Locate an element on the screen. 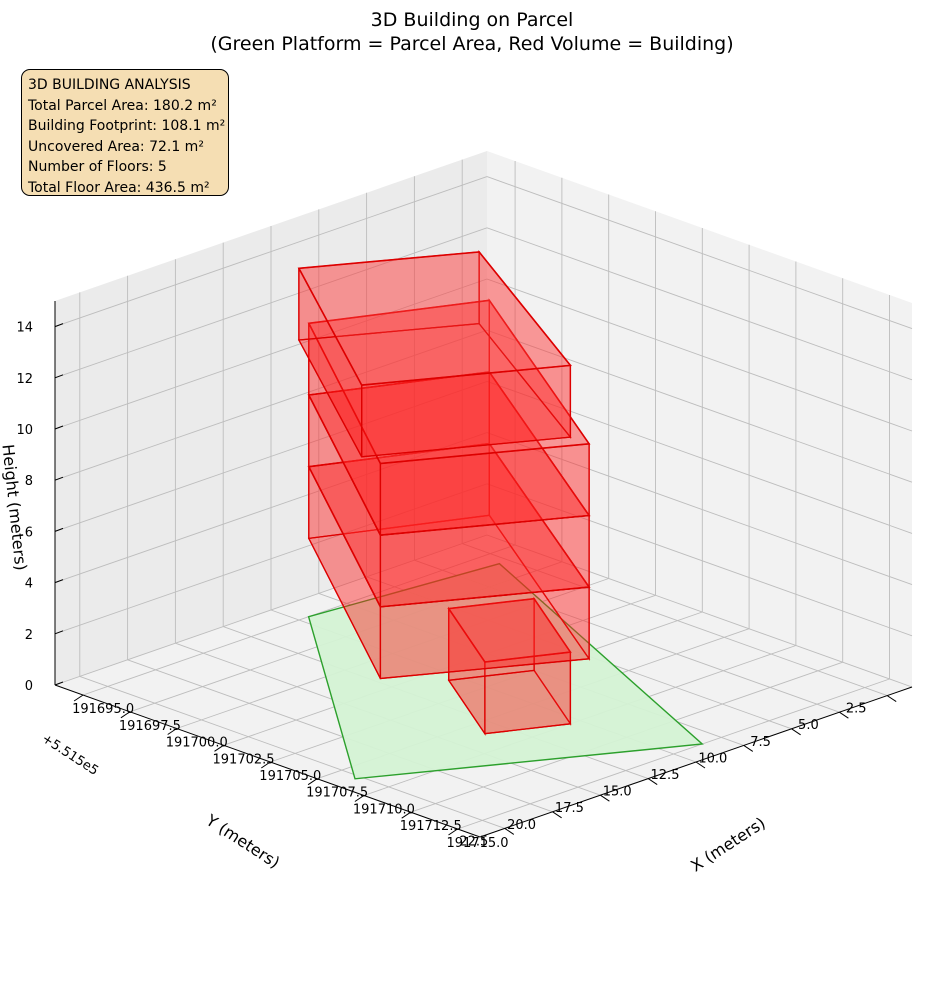 The image size is (944, 992). z-tick-label-4: 8 is located at coordinates (29, 481).